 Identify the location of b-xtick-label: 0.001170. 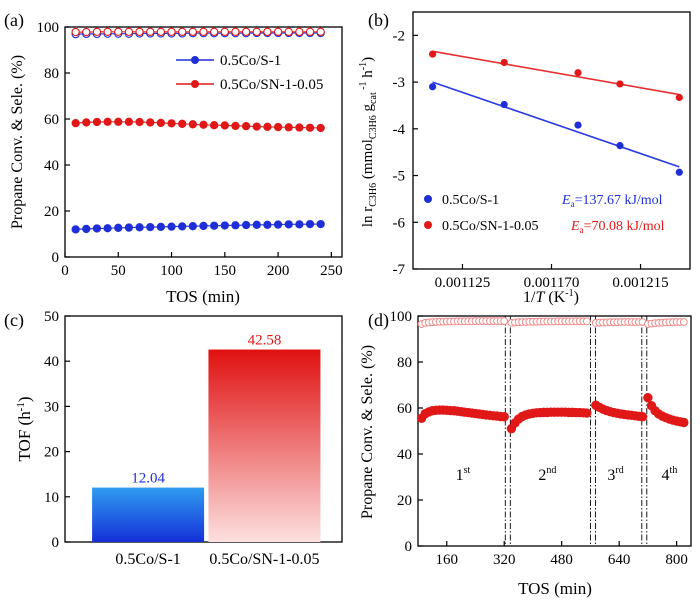
(552, 283).